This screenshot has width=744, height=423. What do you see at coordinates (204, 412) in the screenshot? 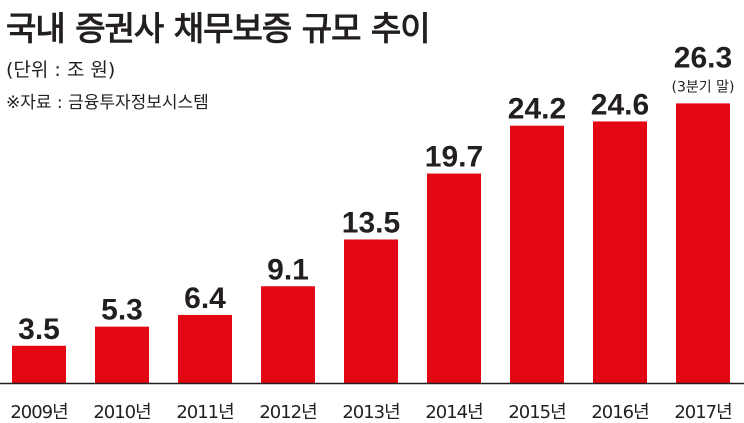
I see `x-tick-label: 2011년` at bounding box center [204, 412].